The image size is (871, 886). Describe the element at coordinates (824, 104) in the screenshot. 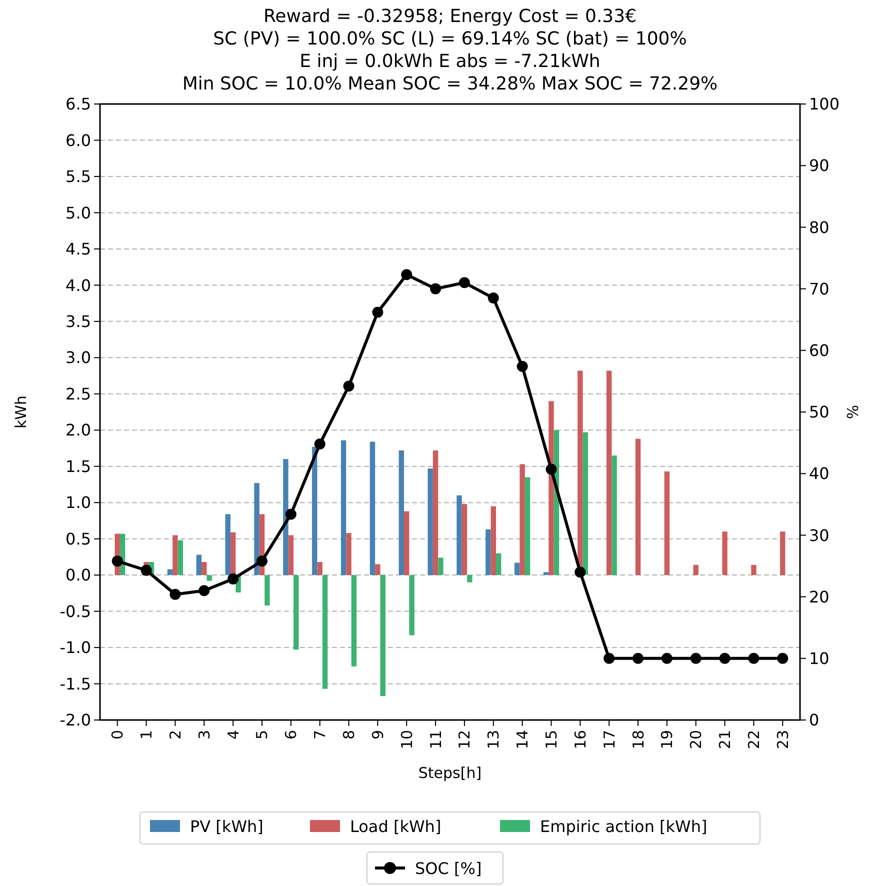

I see `y2-tick-label: 100` at that location.